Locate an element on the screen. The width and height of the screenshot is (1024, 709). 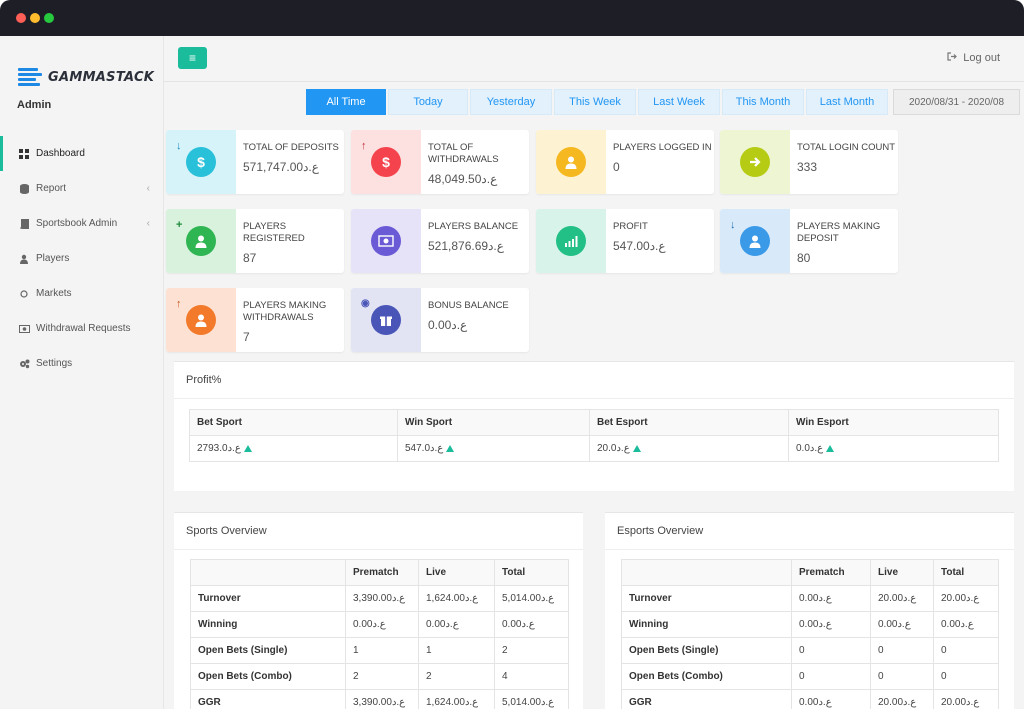
chevron-left-icon: ‹ is located at coordinates (148, 223).